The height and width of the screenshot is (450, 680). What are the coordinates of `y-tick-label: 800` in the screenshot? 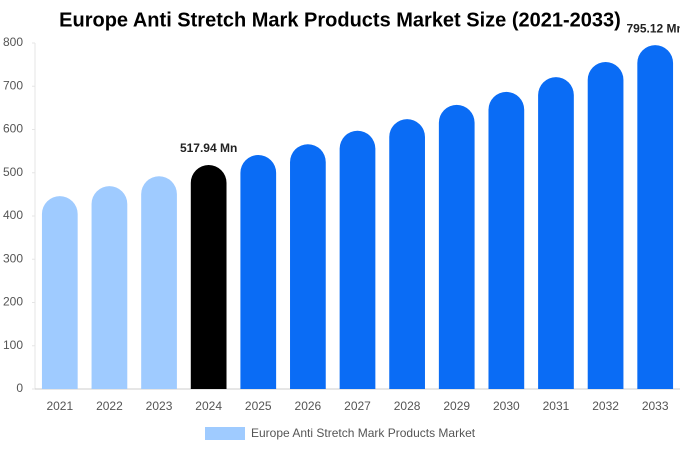 It's located at (13, 42).